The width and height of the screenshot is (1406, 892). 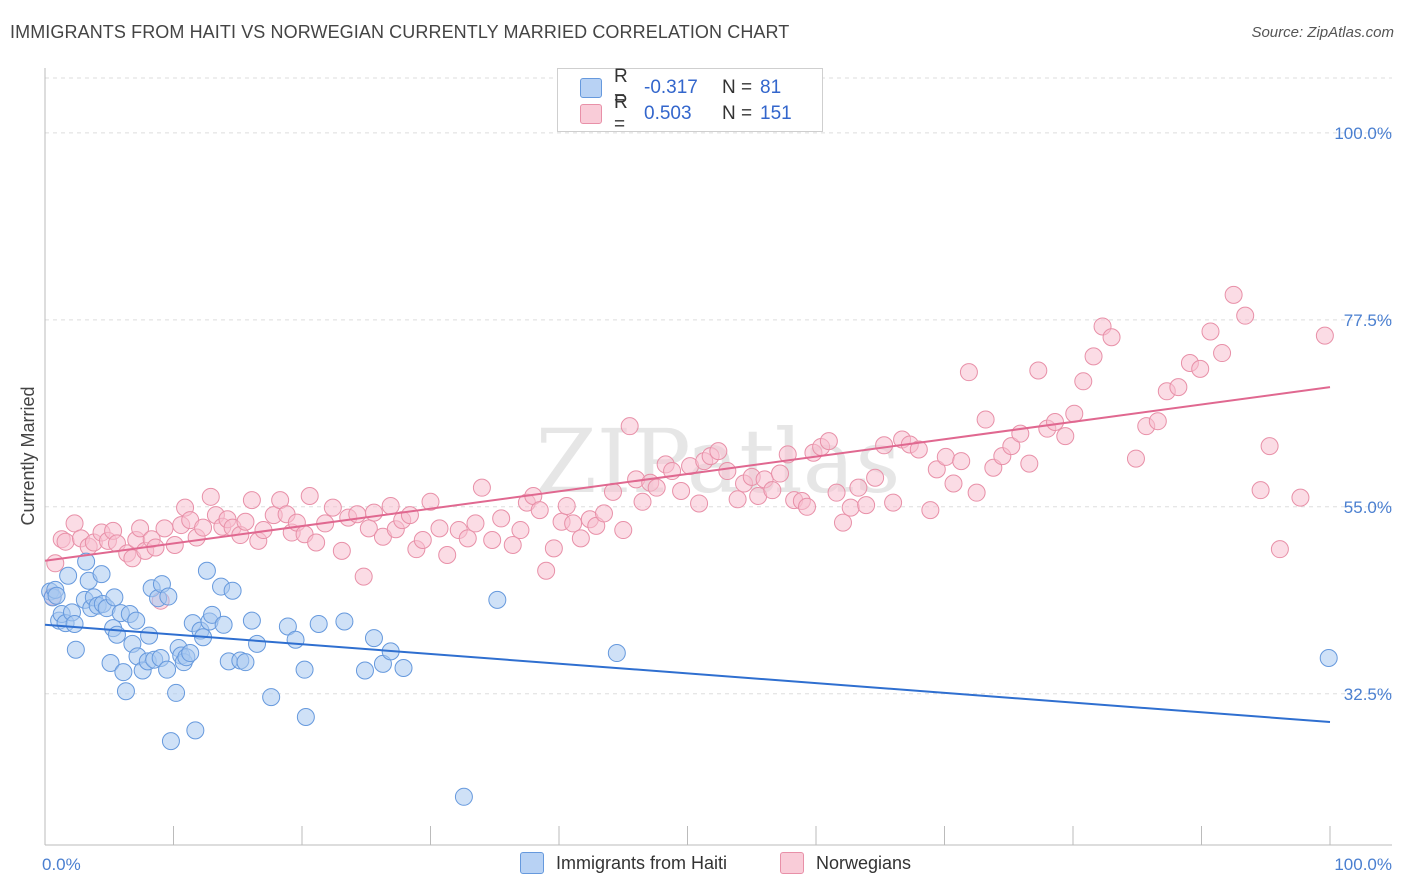 What do you see at coordinates (1363, 133) in the screenshot?
I see `y-tick-label: 100.0%` at bounding box center [1363, 133].